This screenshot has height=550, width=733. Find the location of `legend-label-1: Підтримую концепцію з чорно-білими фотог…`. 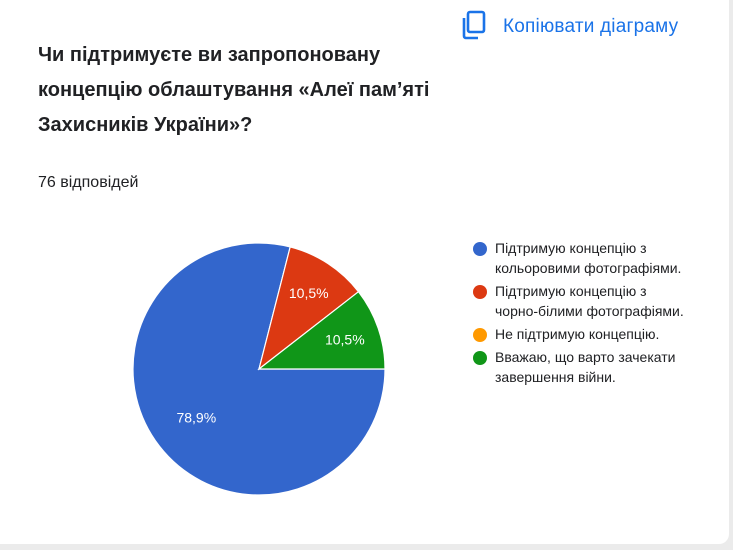

legend-label-1: Підтримую концепцію з чорно-білими фотог… is located at coordinates (589, 301).